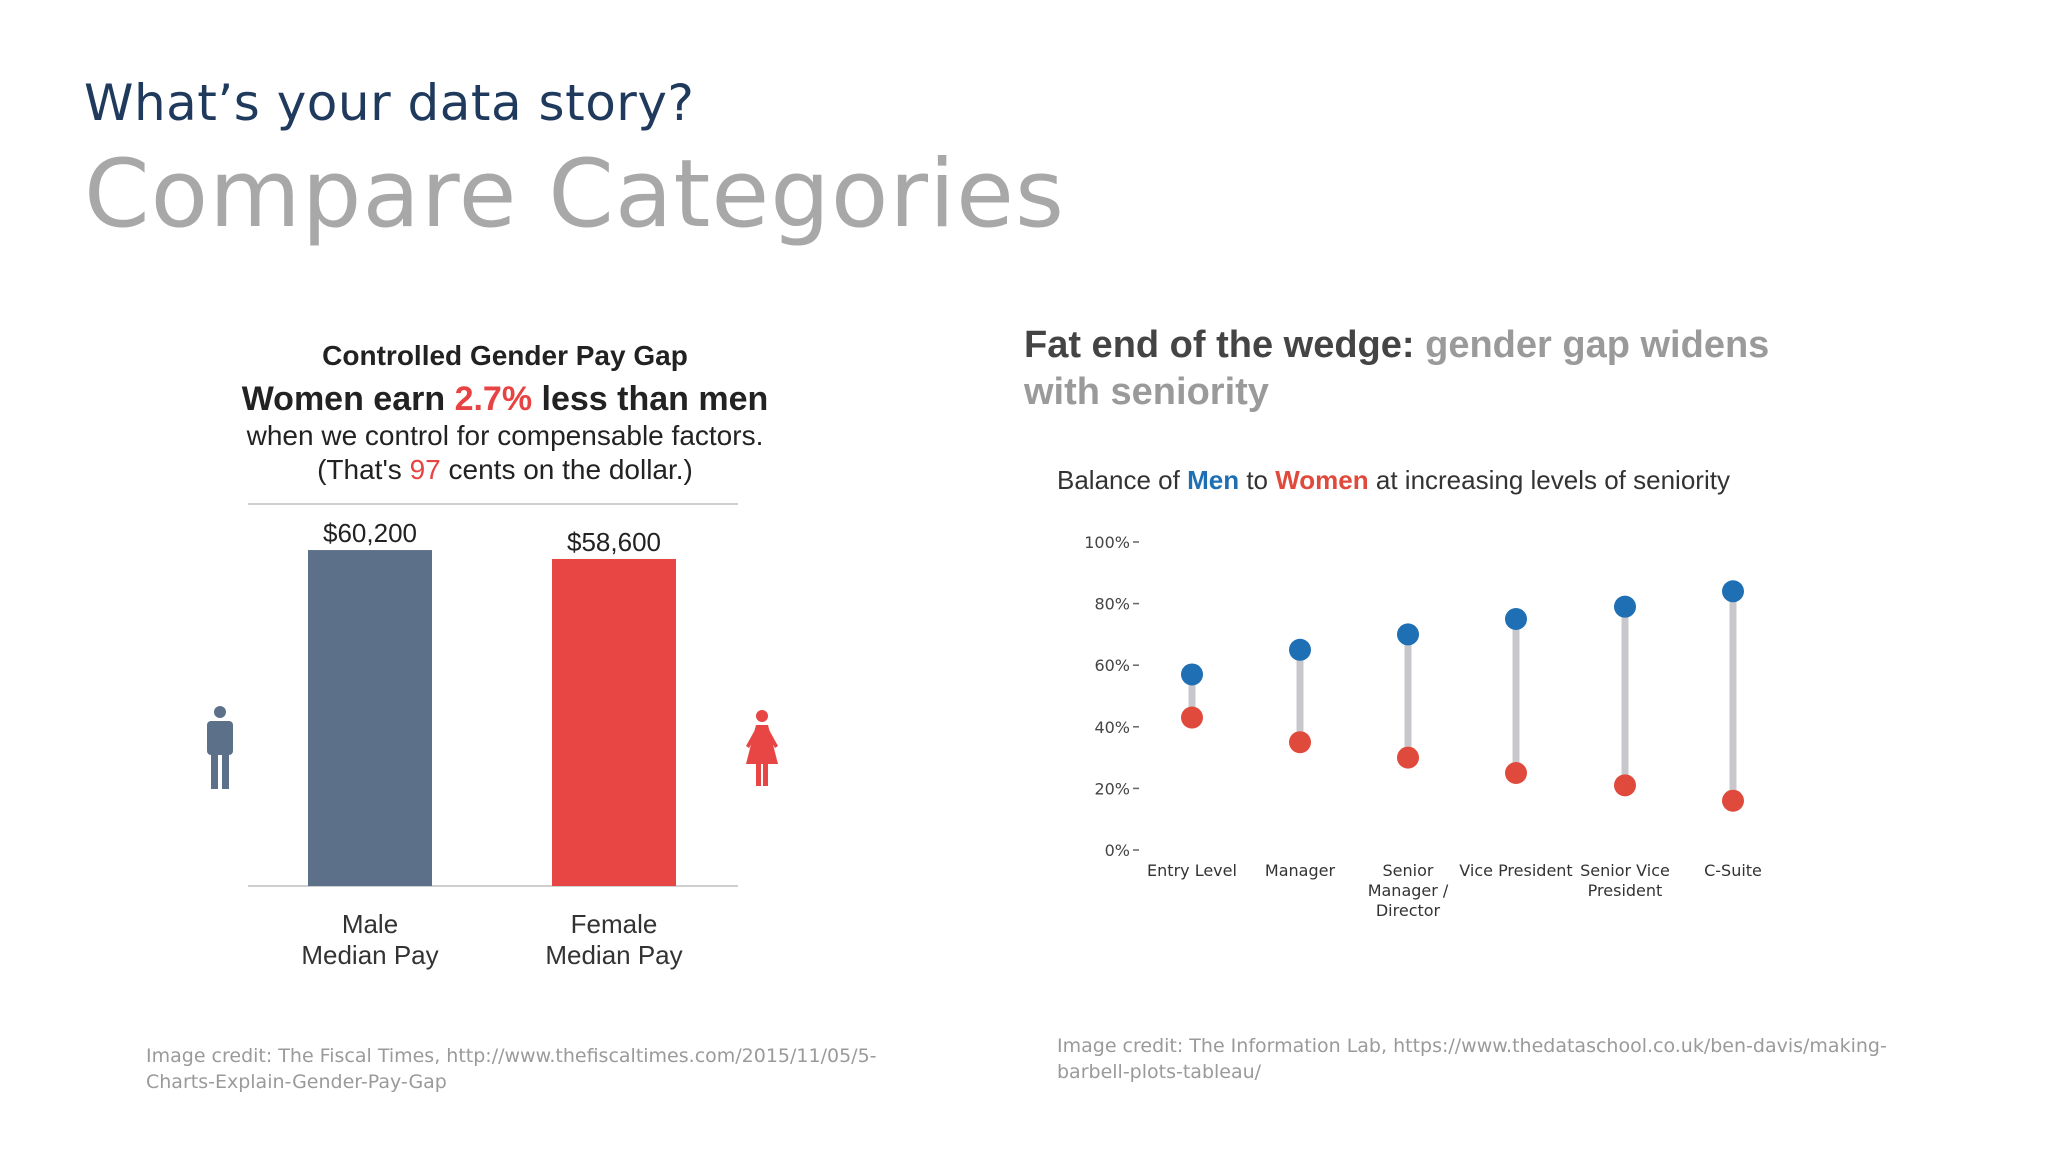  What do you see at coordinates (566, 469) in the screenshot?
I see `pay-gap-cents-post: cents on the dollar.)` at bounding box center [566, 469].